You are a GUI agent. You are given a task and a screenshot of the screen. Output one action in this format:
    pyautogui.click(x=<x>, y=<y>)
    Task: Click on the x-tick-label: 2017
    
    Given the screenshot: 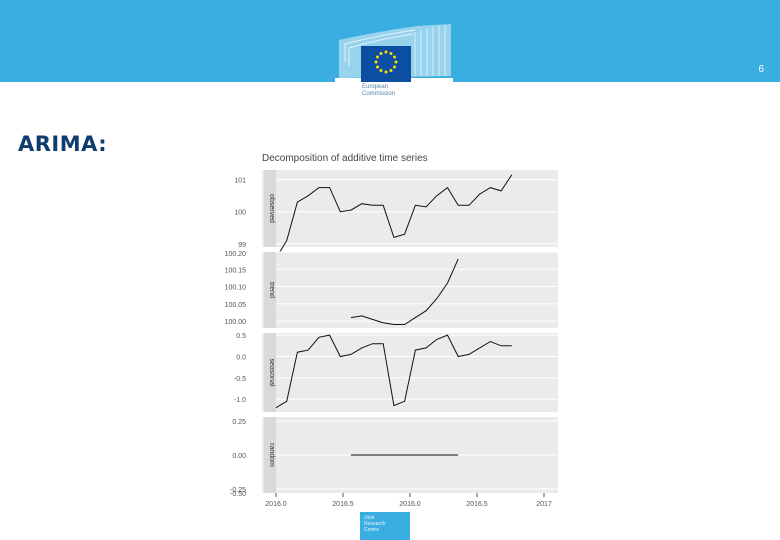 What is the action you would take?
    pyautogui.click(x=544, y=504)
    